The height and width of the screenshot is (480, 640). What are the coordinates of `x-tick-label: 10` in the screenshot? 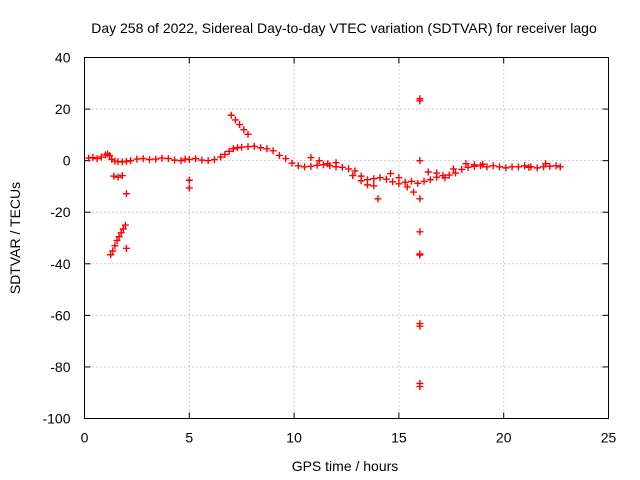 It's located at (294, 438).